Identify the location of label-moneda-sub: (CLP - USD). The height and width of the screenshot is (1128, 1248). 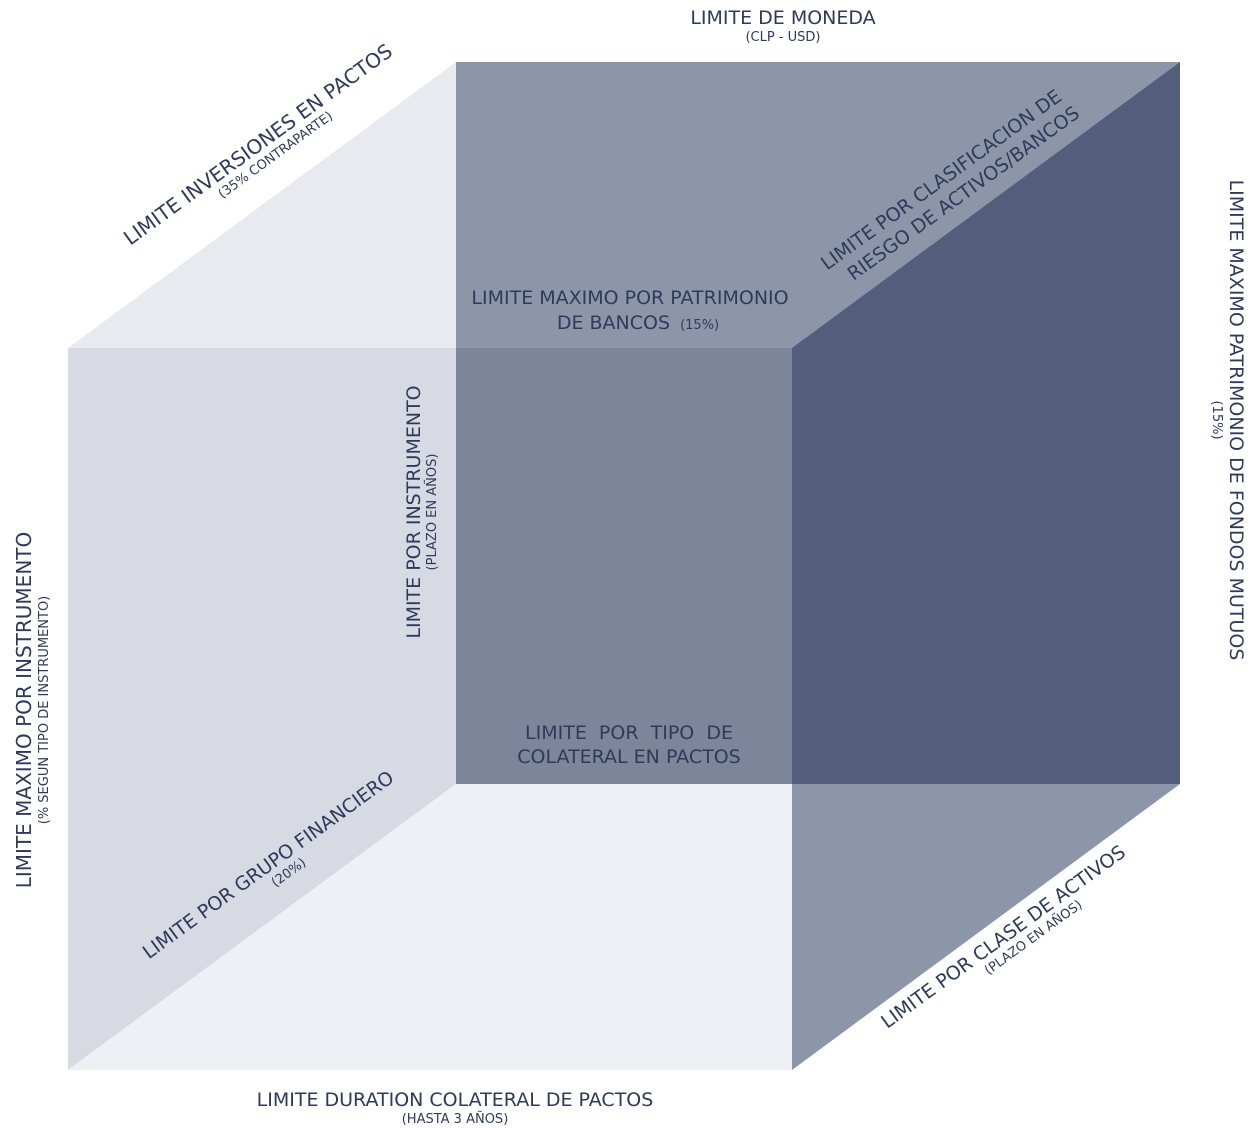
(782, 37).